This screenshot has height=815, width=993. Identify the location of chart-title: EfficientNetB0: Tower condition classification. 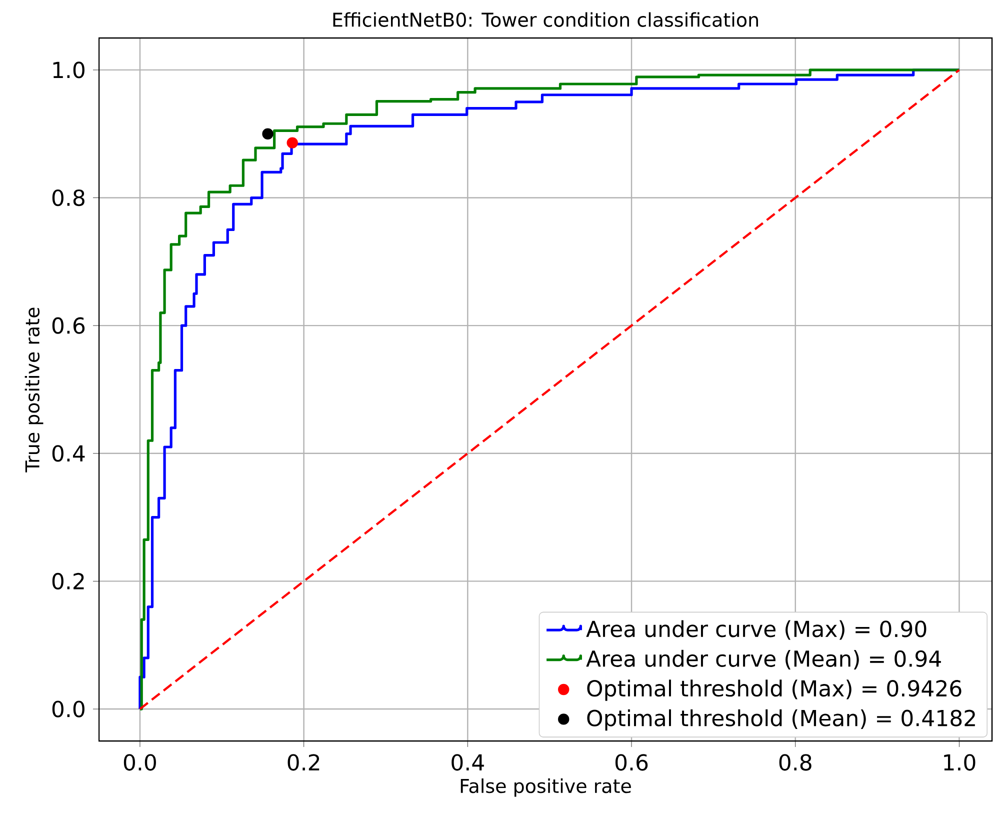
(545, 19).